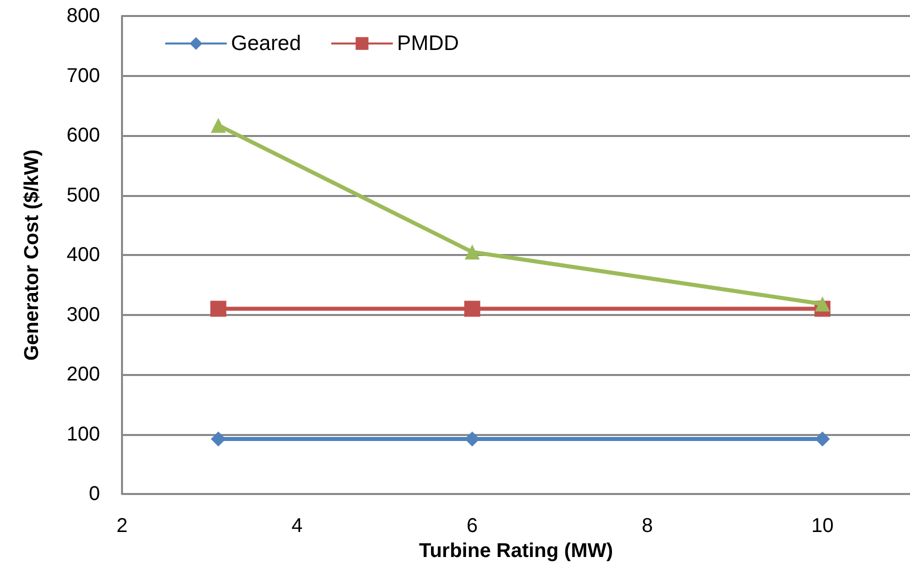 The height and width of the screenshot is (583, 910). What do you see at coordinates (647, 526) in the screenshot?
I see `x-tick-label: 8` at bounding box center [647, 526].